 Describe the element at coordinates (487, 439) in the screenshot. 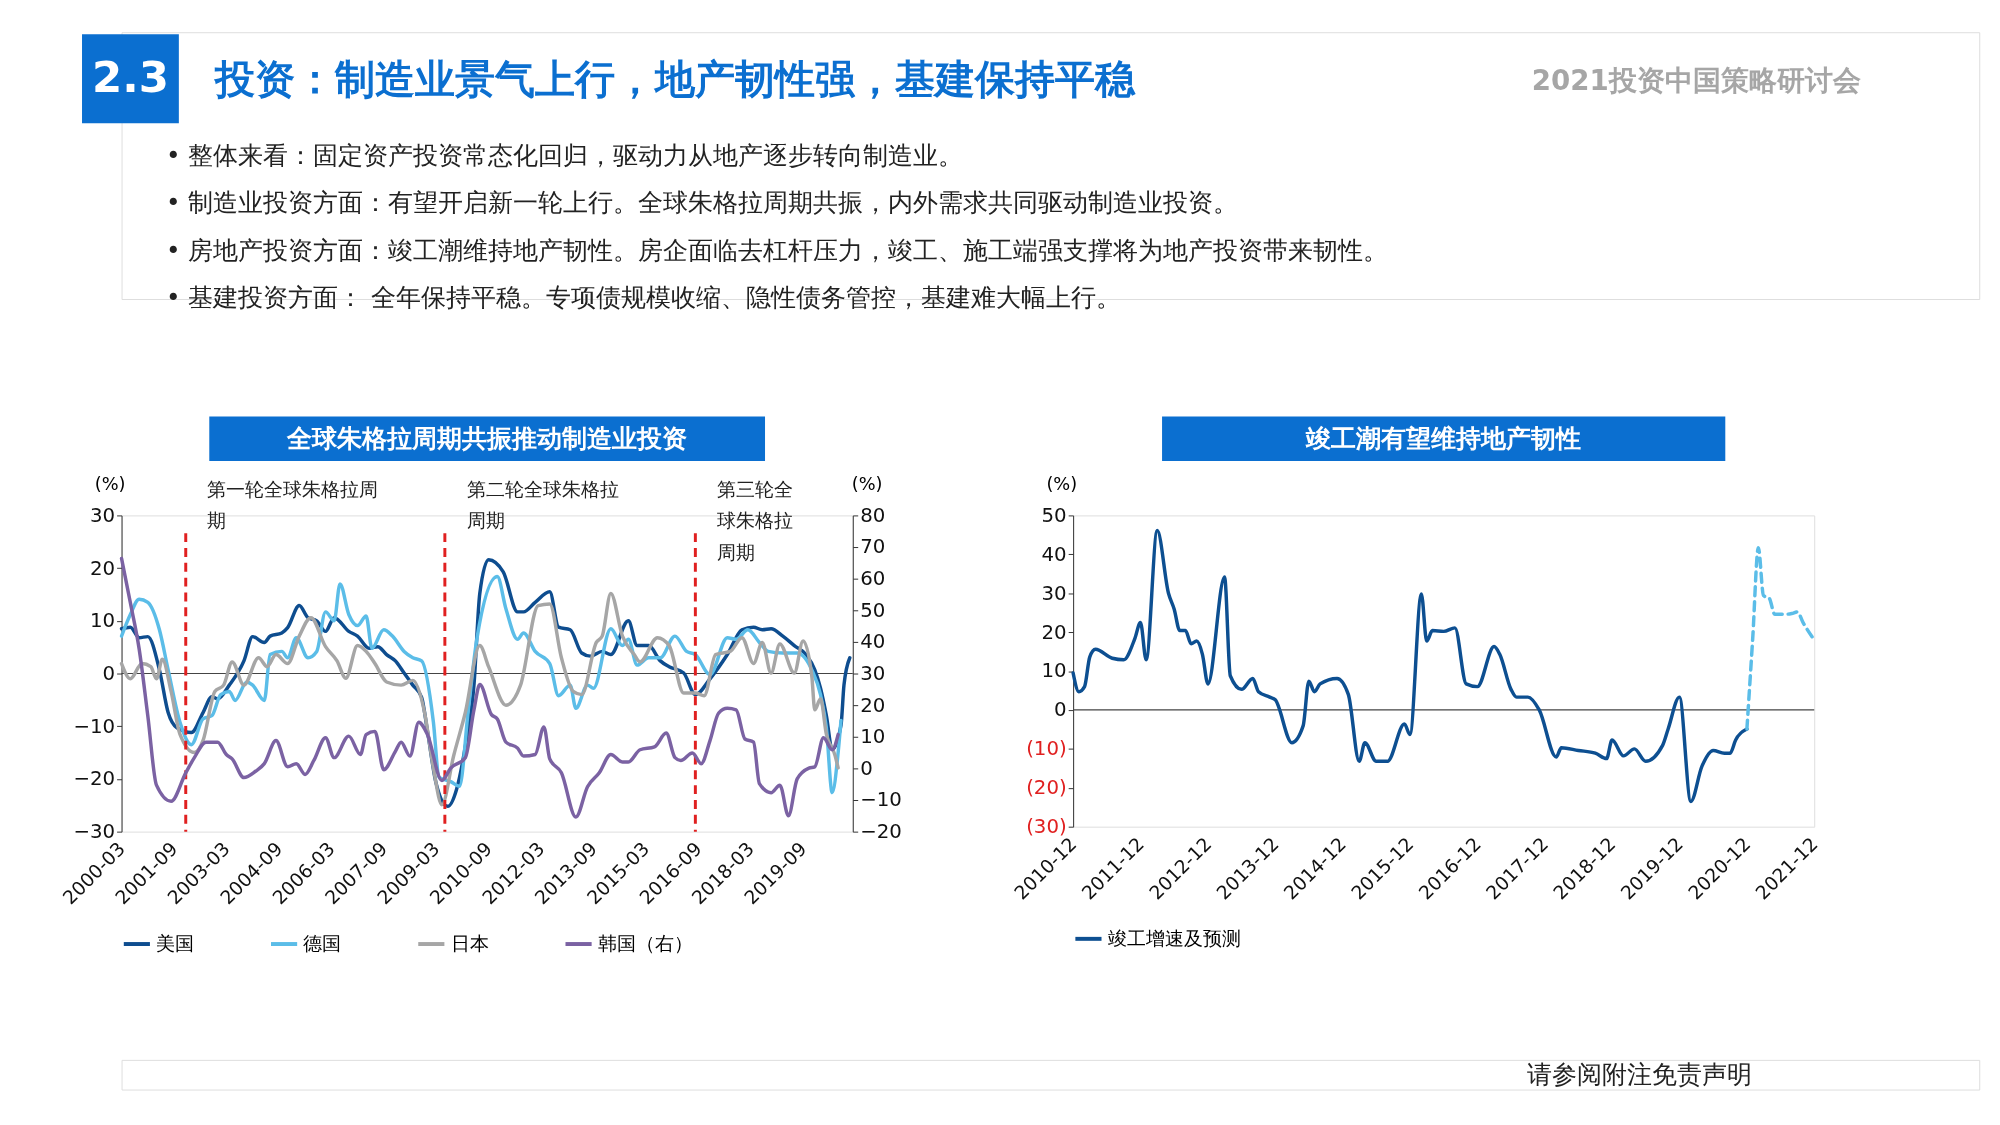

I see `chart-title: 全球朱格拉周期共振推动制造业投资` at that location.